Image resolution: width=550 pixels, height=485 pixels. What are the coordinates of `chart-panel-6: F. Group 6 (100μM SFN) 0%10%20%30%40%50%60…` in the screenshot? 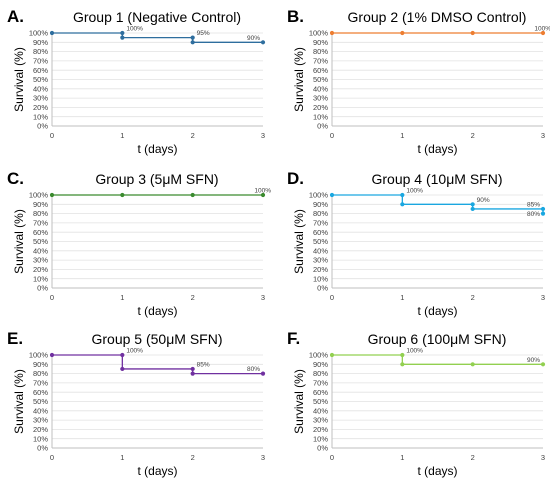 It's located at (416, 403).